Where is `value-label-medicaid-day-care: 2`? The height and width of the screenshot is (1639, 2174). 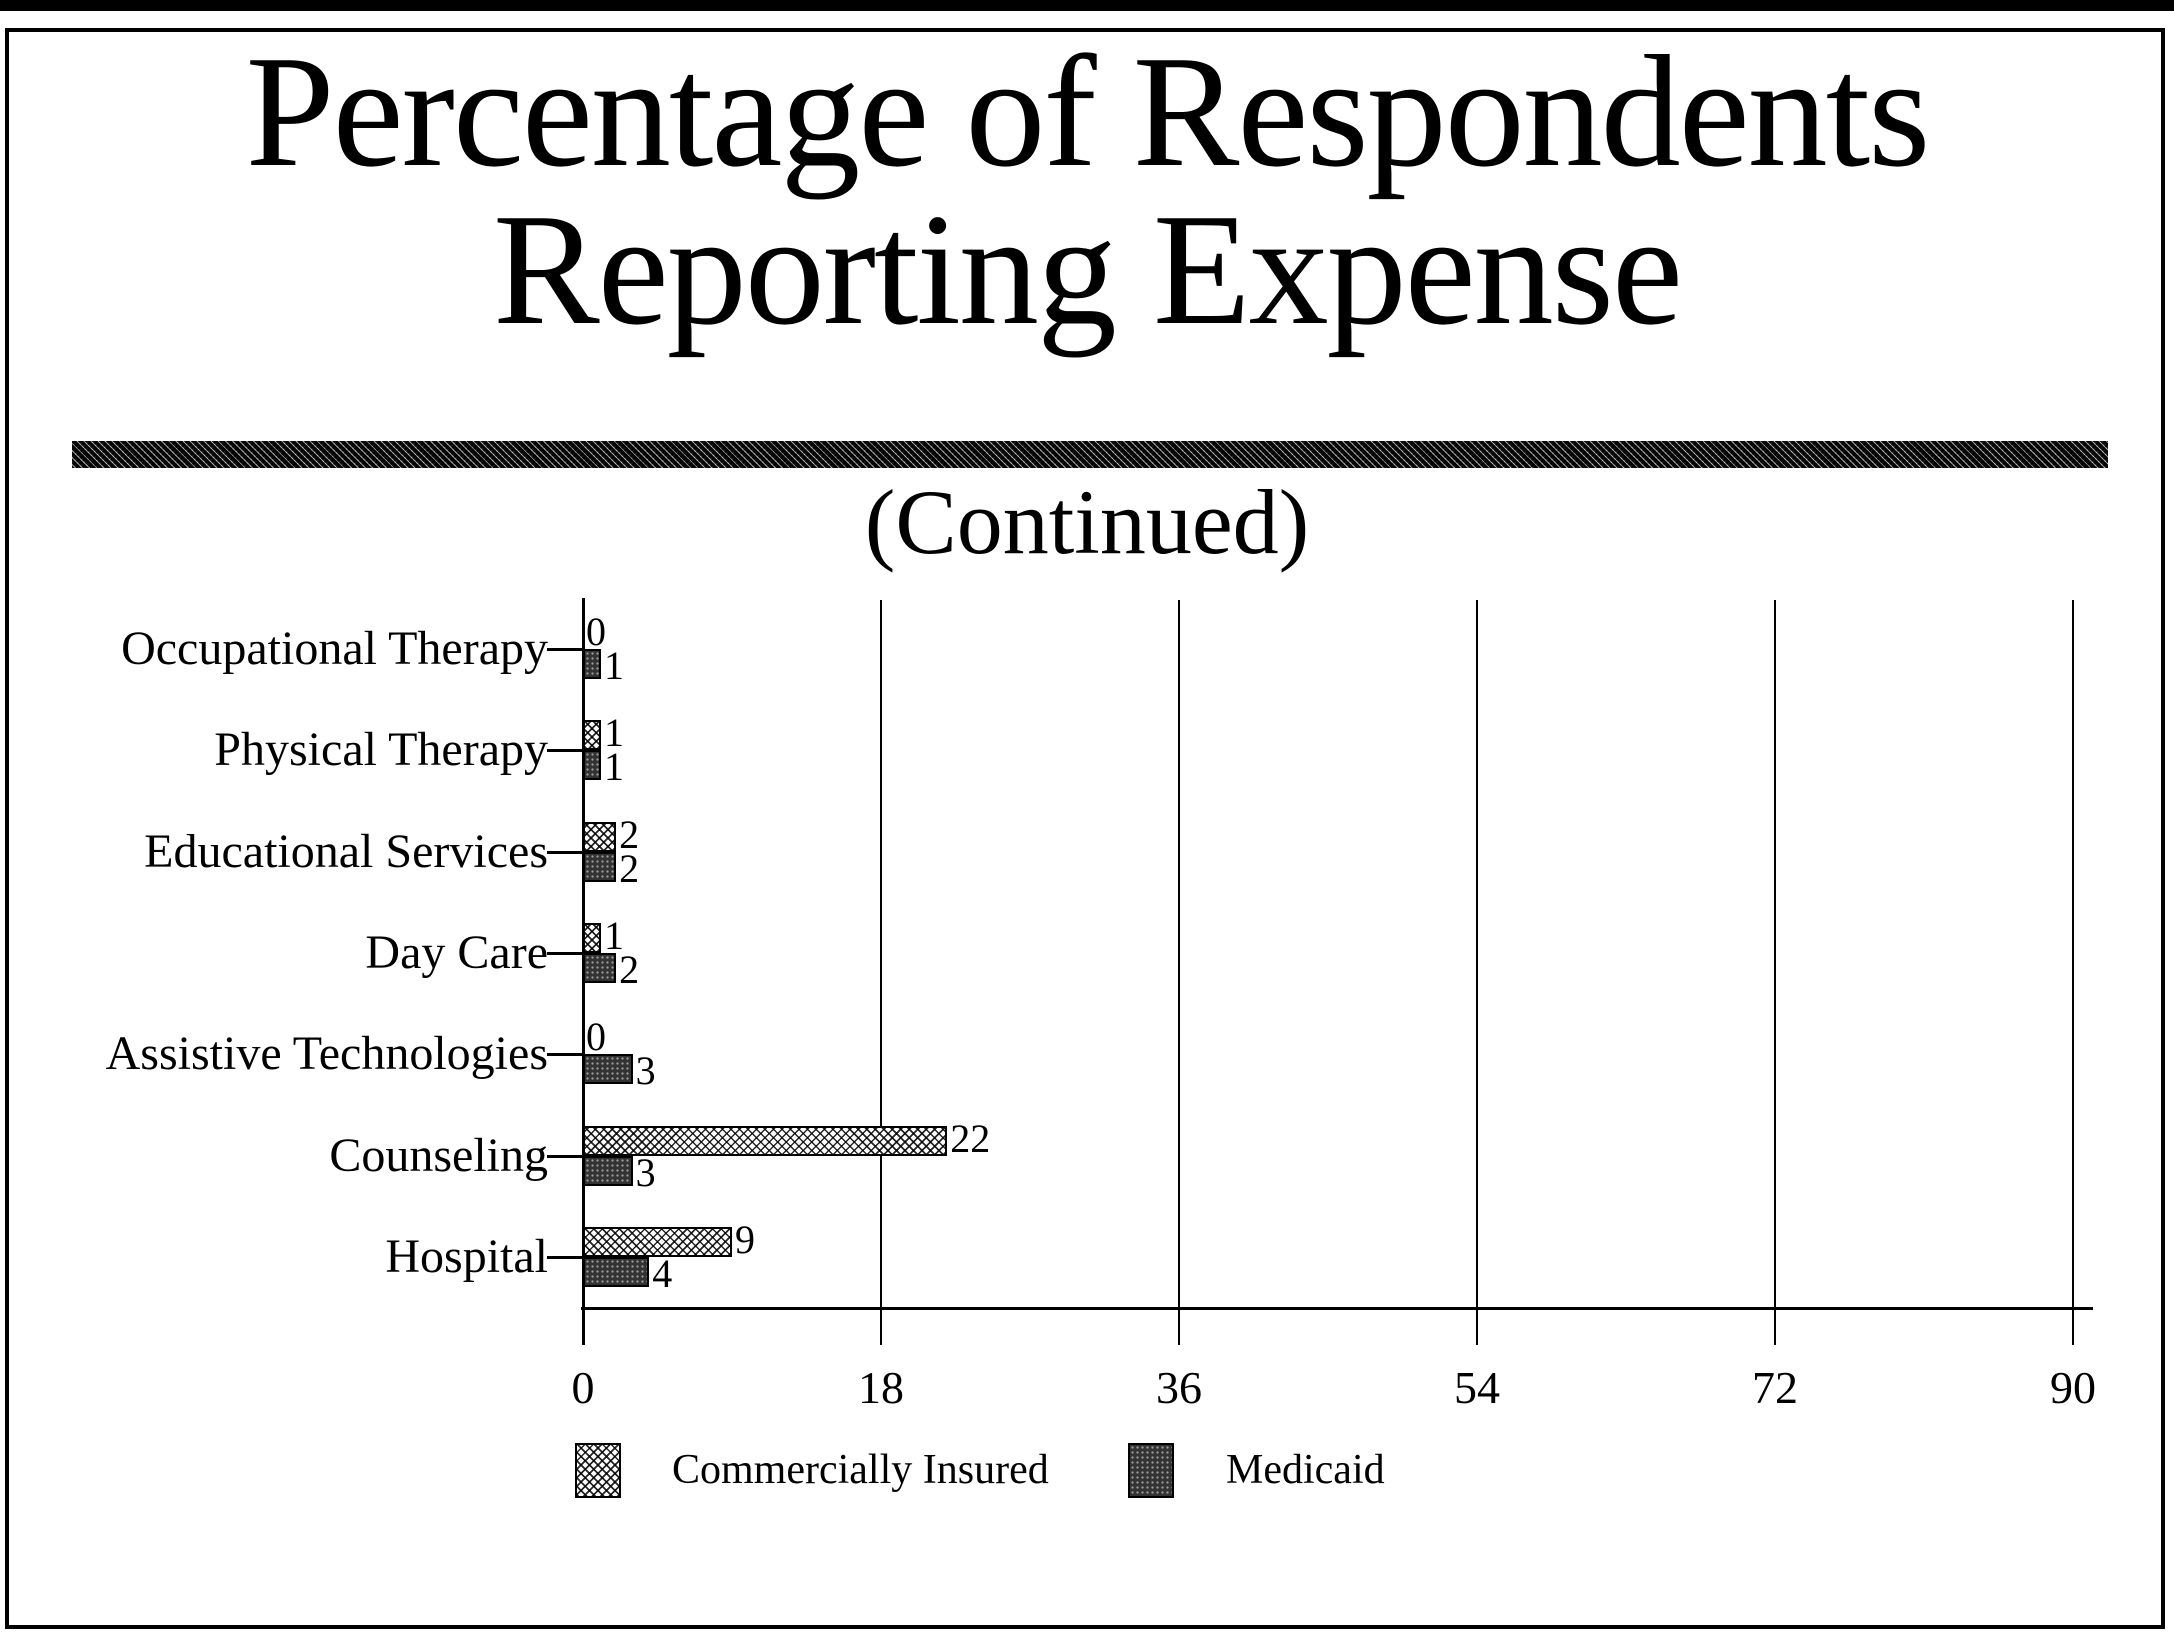 value-label-medicaid-day-care: 2 is located at coordinates (629, 969).